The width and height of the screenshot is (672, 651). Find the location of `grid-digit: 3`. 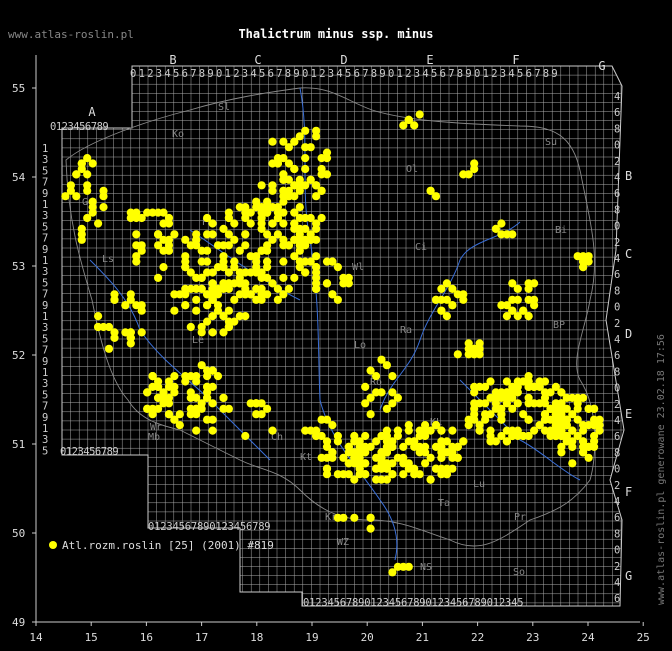

grid-digit: 3 is located at coordinates (245, 74).